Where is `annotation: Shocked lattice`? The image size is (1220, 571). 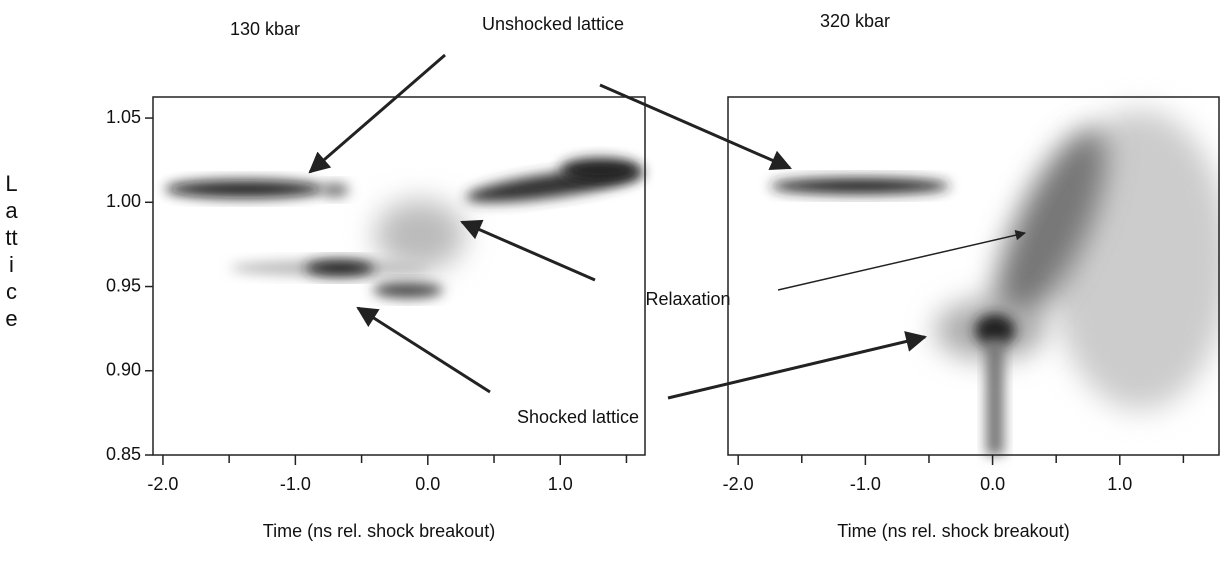
annotation: Shocked lattice is located at coordinates (578, 417).